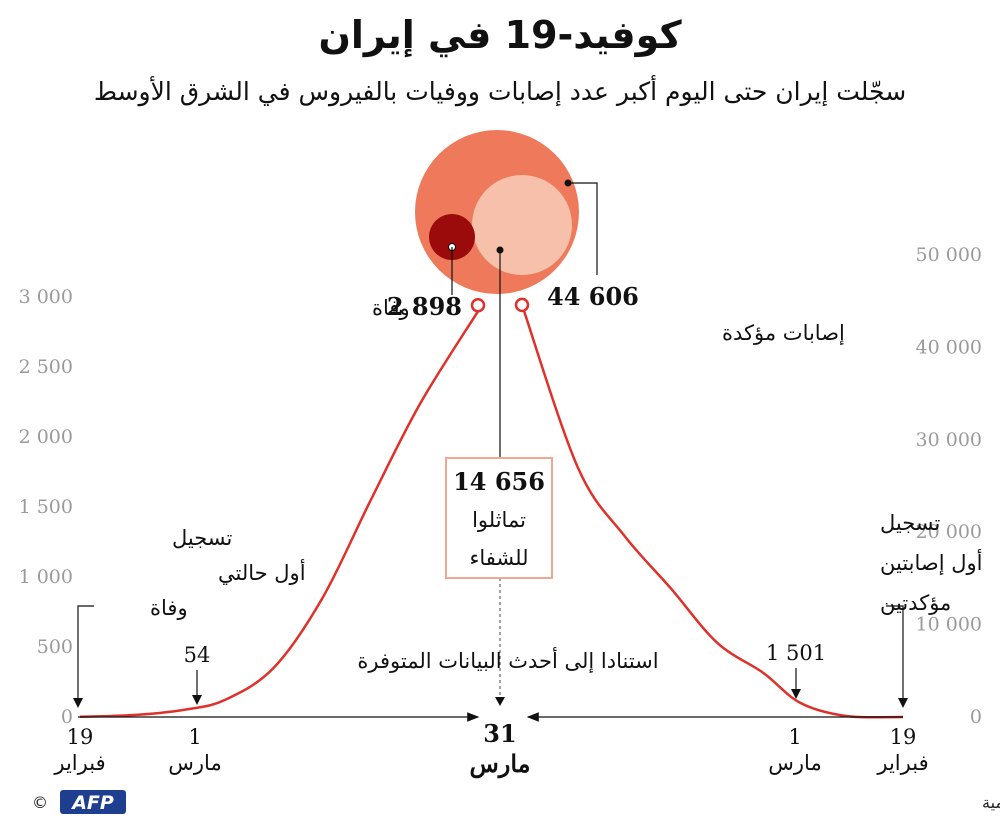 The width and height of the screenshot is (1000, 825). I want to click on cases-mar1-value: 1 501, so click(796, 653).